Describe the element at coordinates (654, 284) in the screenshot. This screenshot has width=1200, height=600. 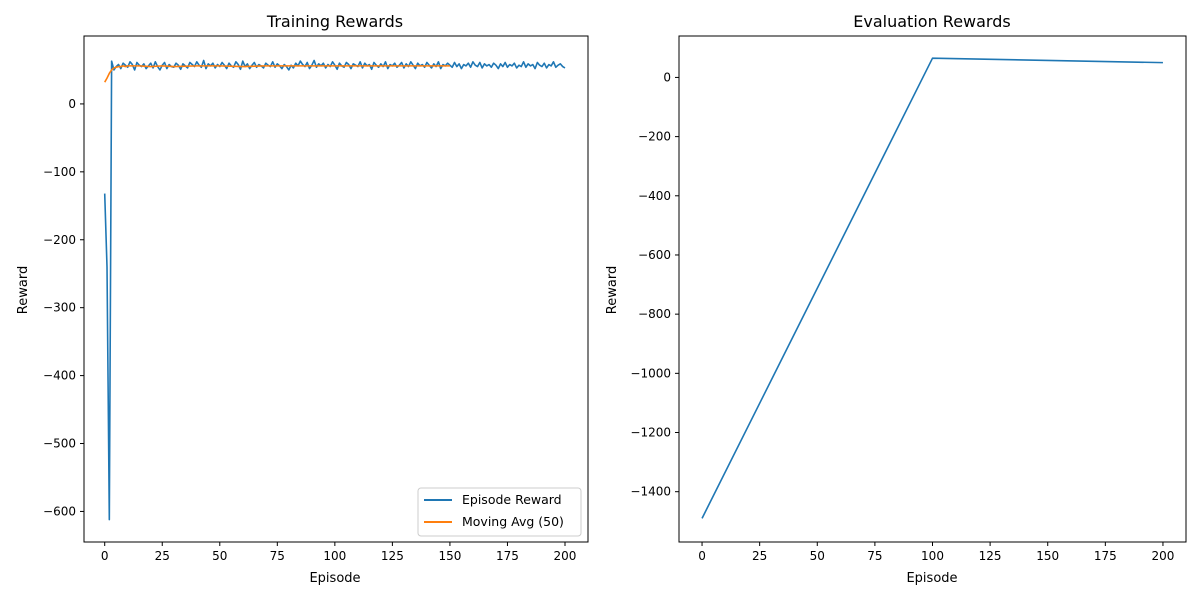
I see `y-ticks: −1400 −1200 −1000 −800 −600 −400 −200 0` at that location.